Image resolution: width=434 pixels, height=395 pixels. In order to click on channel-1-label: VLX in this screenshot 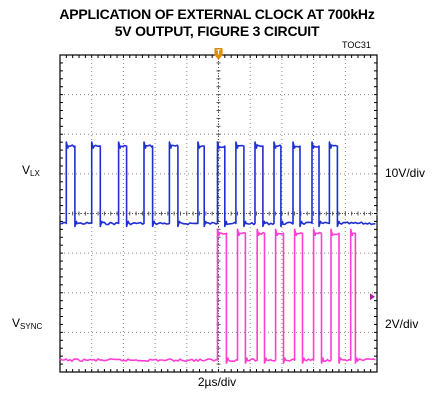, I will do `click(31, 170)`.